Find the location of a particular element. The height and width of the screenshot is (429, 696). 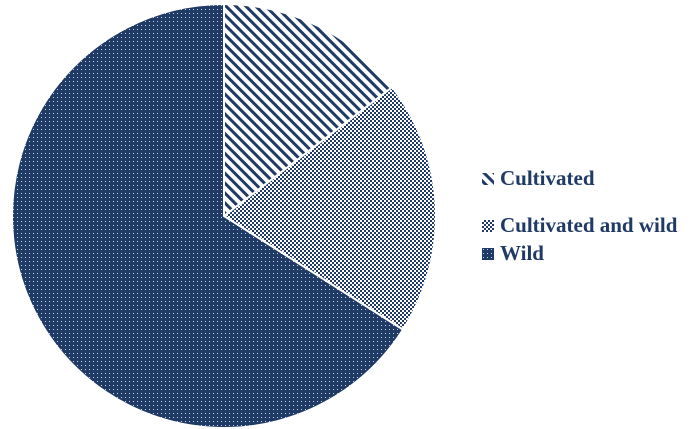

legend-item-cultivated: Cultivated is located at coordinates (589, 178).